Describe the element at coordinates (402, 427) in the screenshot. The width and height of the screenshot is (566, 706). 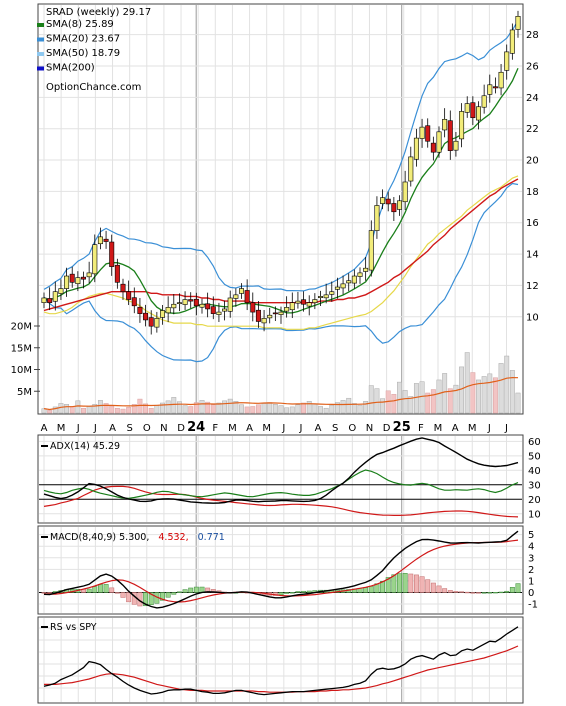
I see `x-axis-label: 25` at that location.